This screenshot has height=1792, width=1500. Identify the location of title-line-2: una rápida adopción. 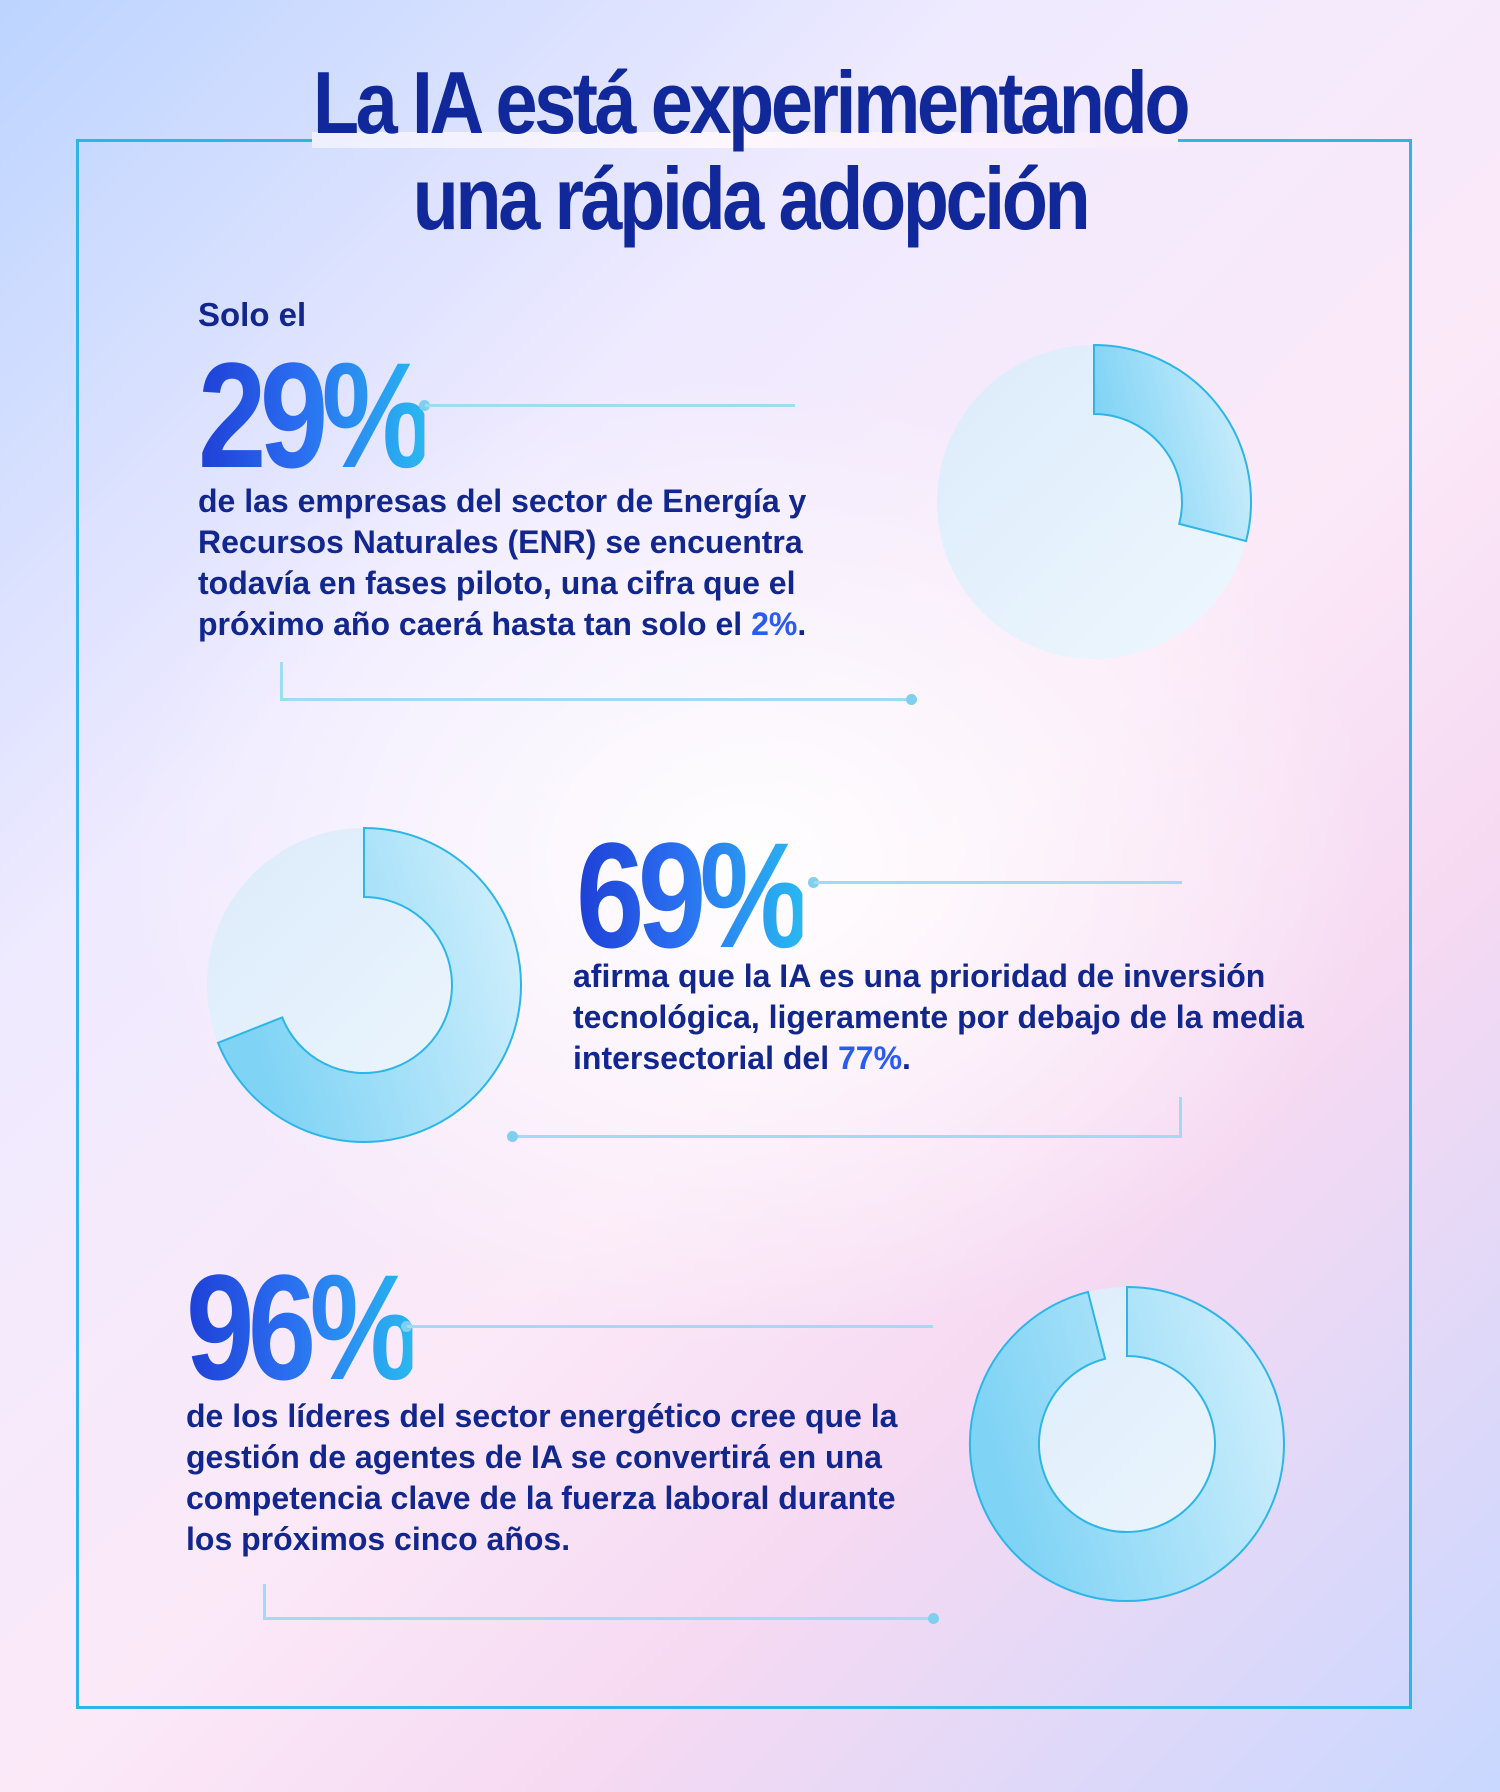
(751, 198).